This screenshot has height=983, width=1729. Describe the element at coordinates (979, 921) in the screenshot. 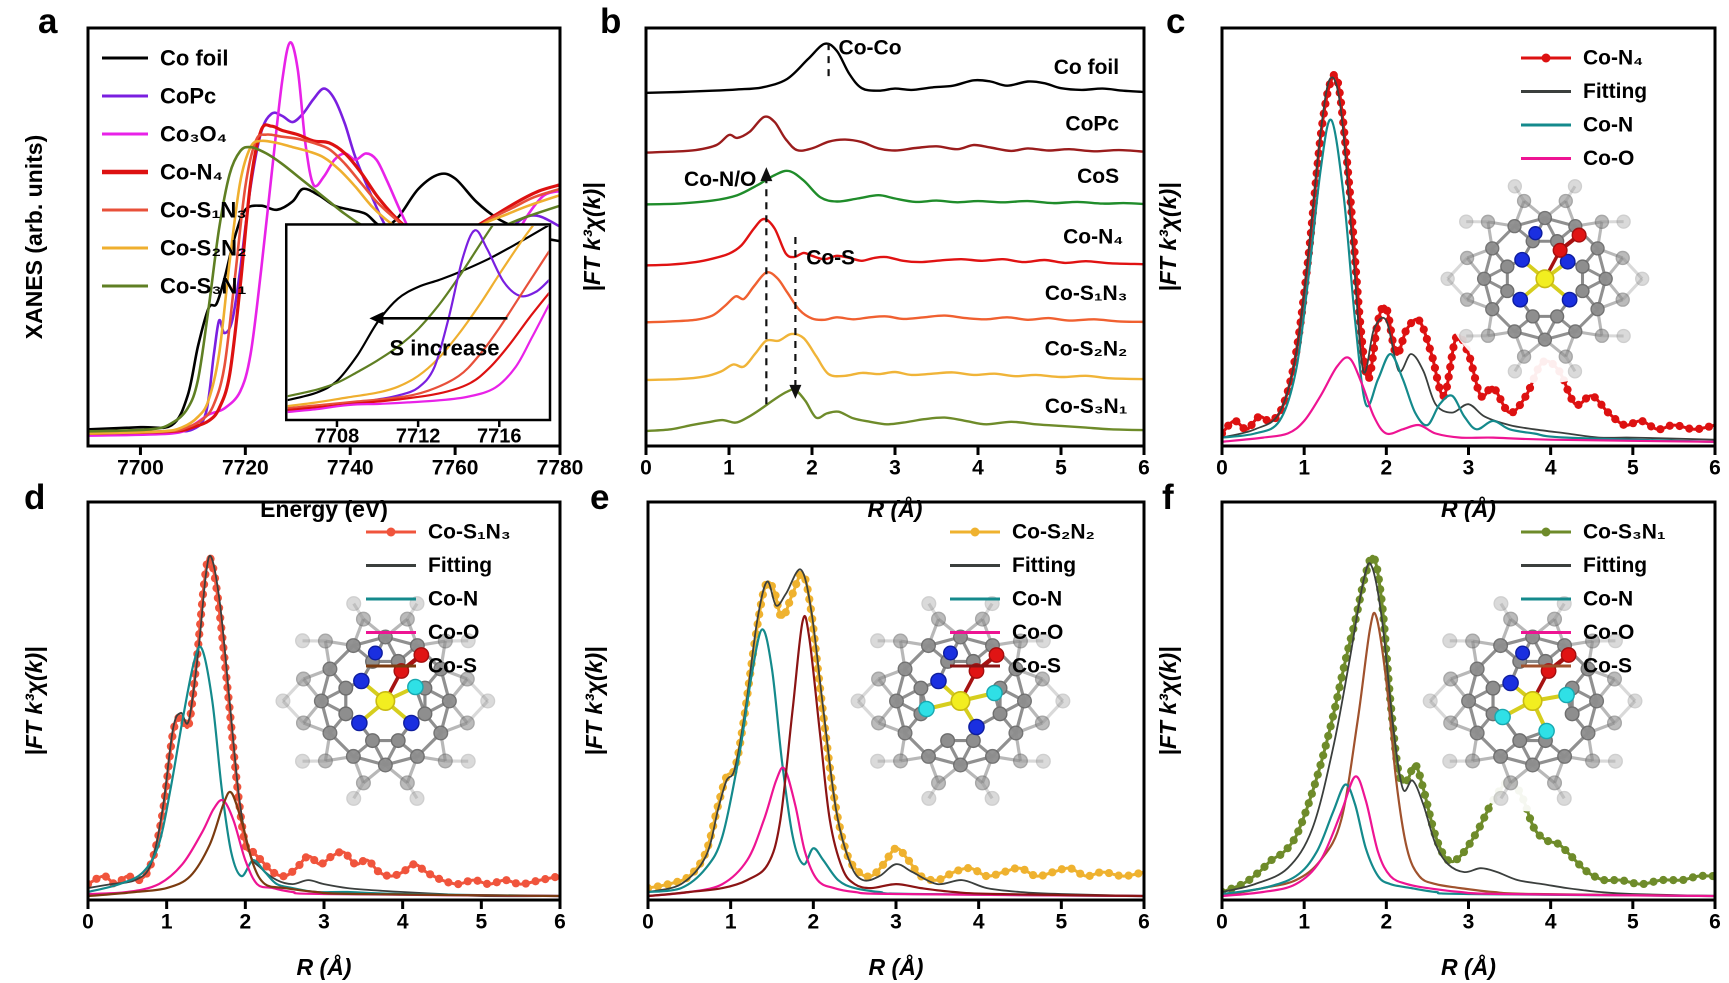

I see `x-tick-label: 4` at that location.